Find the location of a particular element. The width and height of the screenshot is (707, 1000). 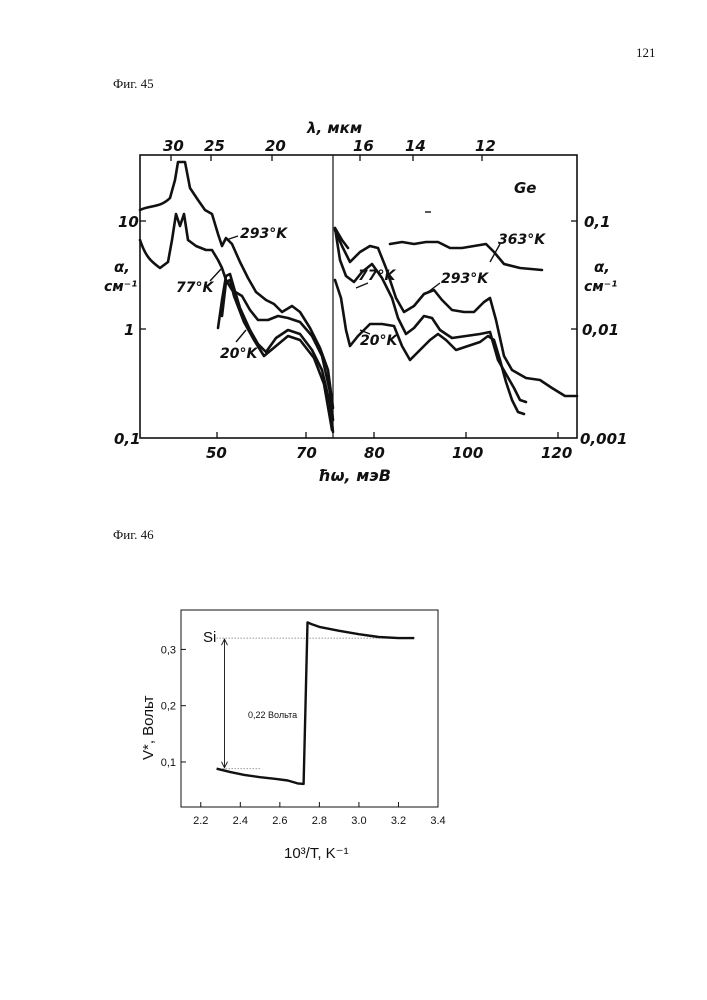

fig46-x-tick-label: 3.2 is located at coordinates (398, 821).